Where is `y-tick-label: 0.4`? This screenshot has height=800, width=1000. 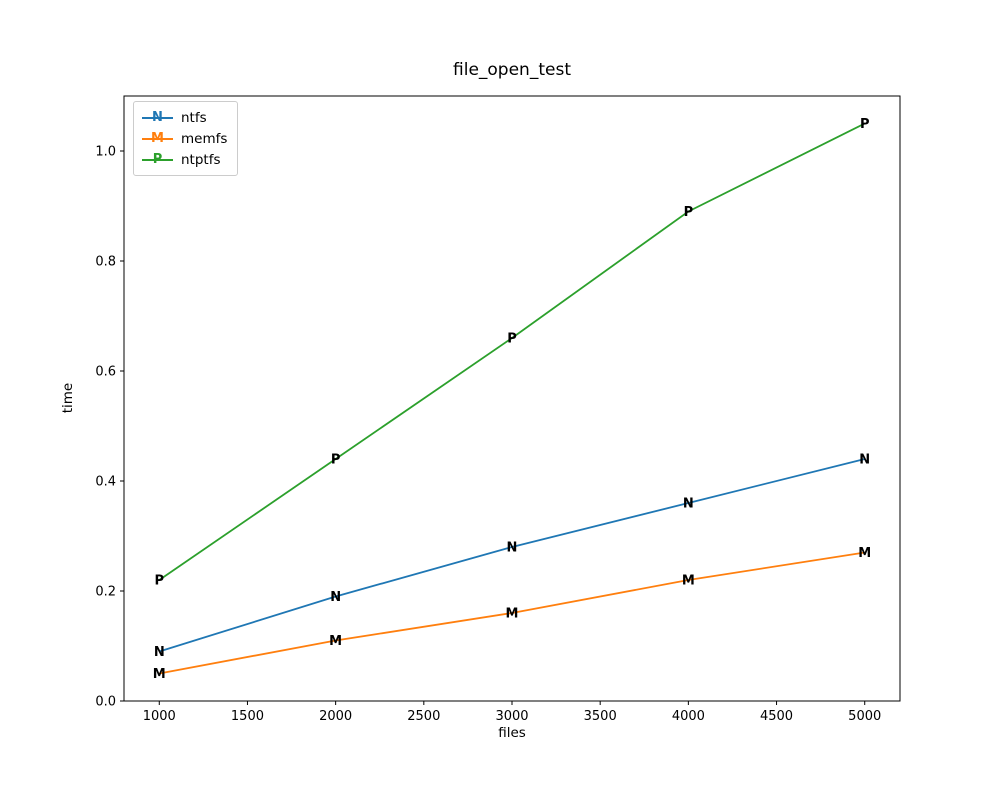
y-tick-label: 0.4 is located at coordinates (105, 482).